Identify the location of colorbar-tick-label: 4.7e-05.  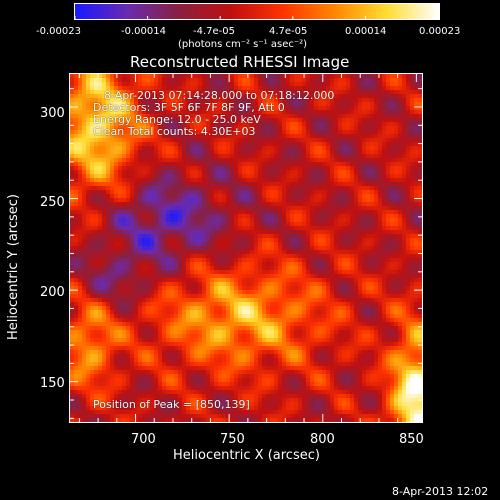
(288, 31).